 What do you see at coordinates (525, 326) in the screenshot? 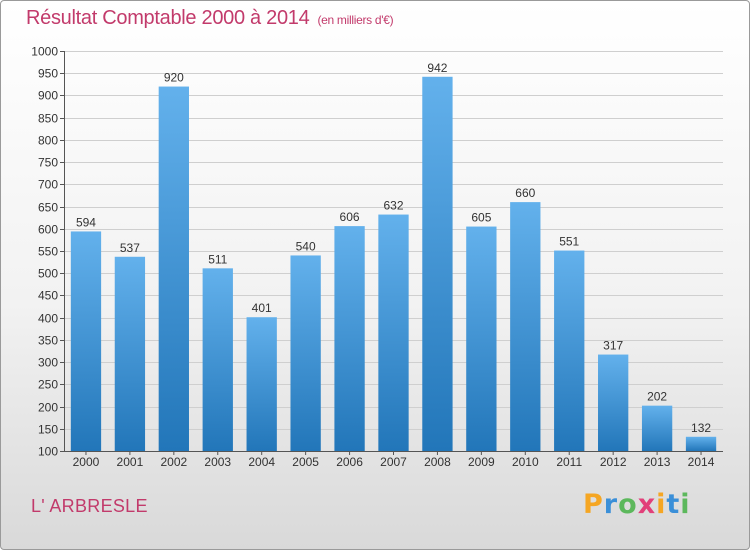
I see `bar-2010` at bounding box center [525, 326].